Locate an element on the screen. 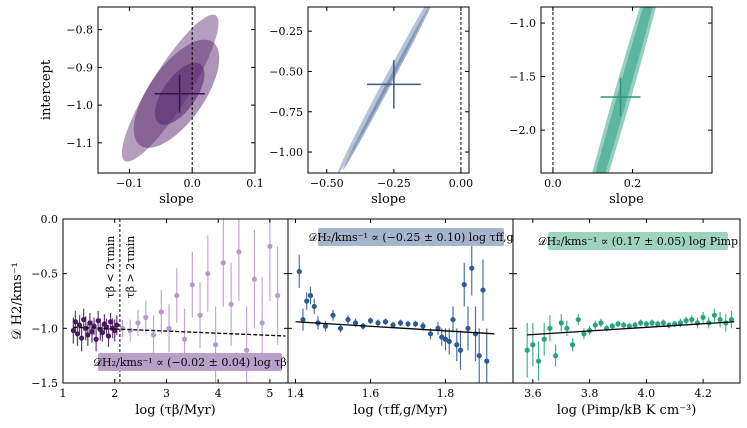  x-axis-label: slope is located at coordinates (626, 199).